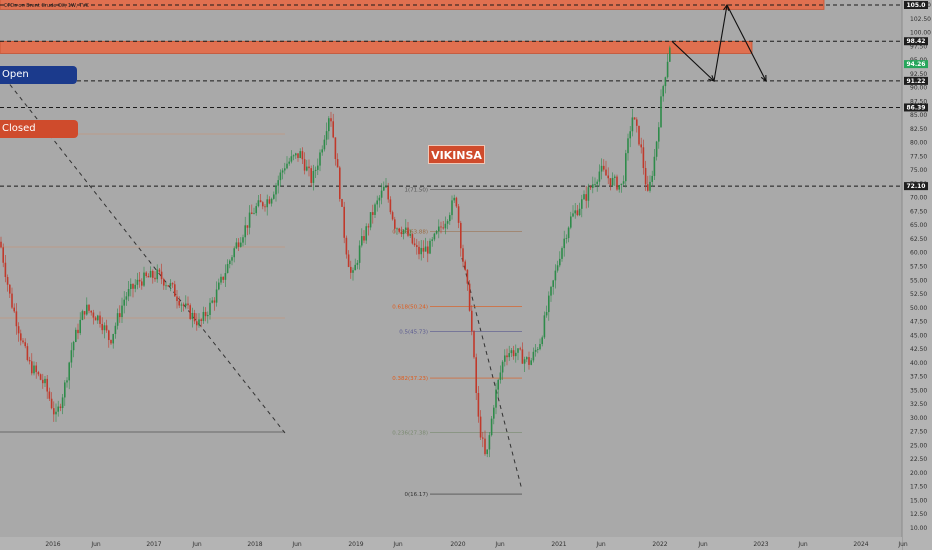 The width and height of the screenshot is (932, 550). Describe the element at coordinates (456, 154) in the screenshot. I see `brand-label: VIKINSA` at that location.